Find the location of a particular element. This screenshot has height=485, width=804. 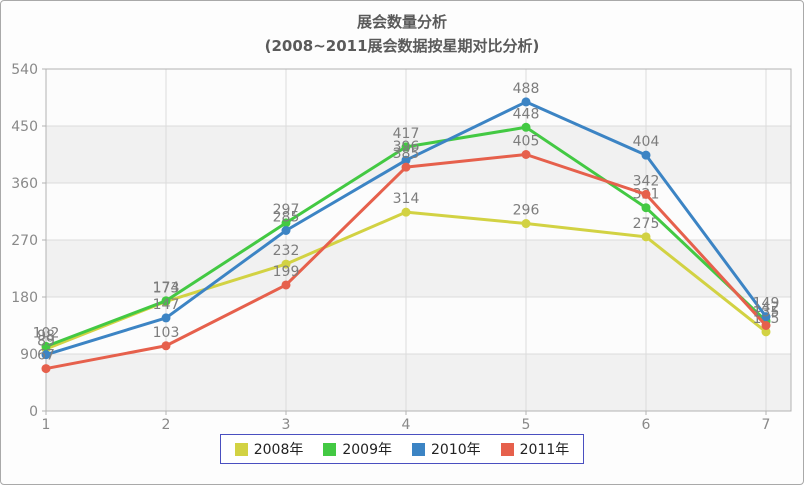

legend-item-2009: 2009年 is located at coordinates (357, 449).